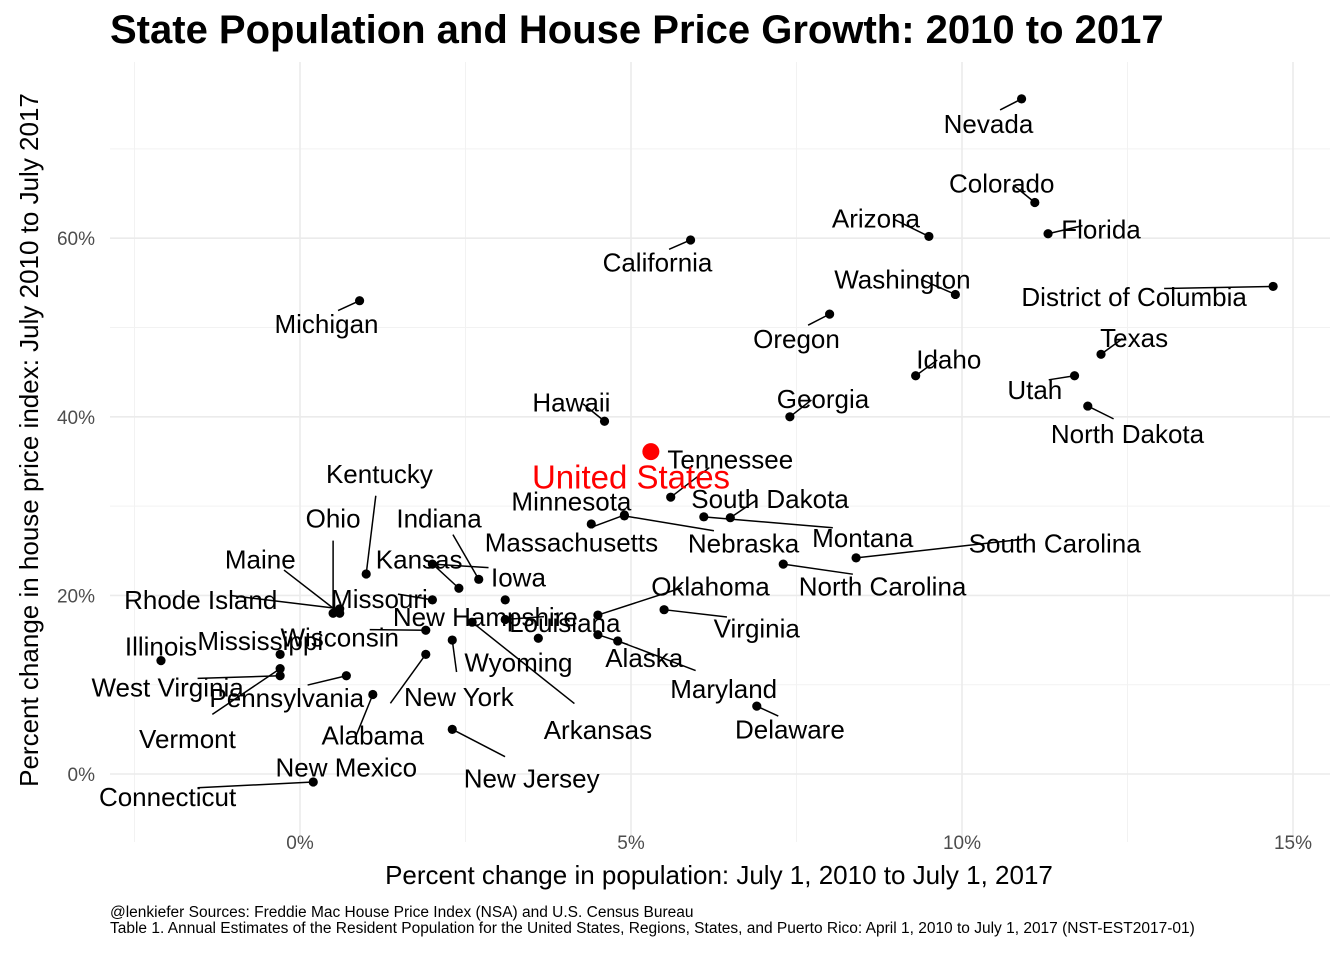  Describe the element at coordinates (799, 843) in the screenshot. I see `x-axis-ticks: 0% 5% 10% 15%` at that location.